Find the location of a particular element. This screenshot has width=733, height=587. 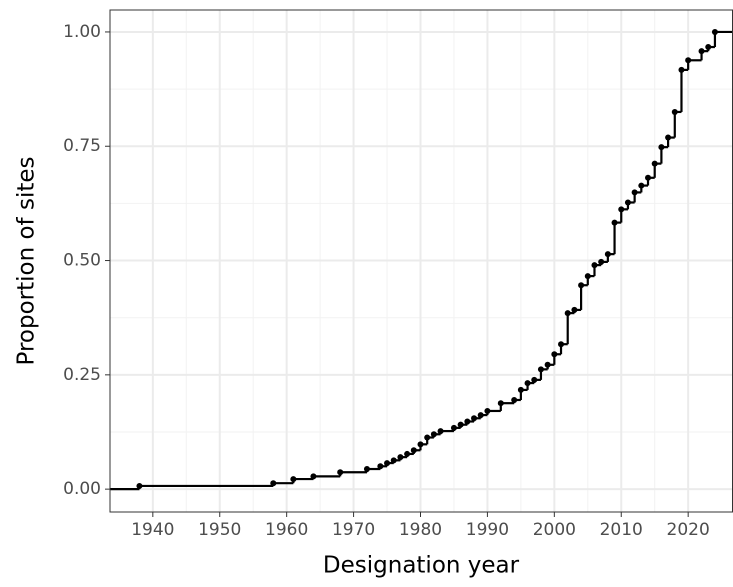

x-tick-label: 2000 is located at coordinates (554, 530).